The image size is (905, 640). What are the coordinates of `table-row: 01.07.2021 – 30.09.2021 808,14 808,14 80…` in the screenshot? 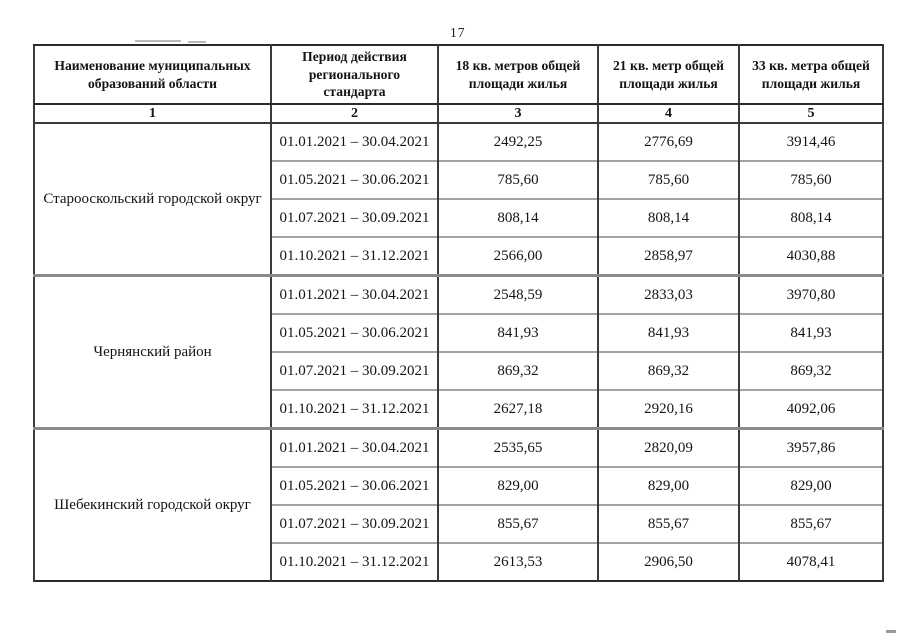 It's located at (459, 217).